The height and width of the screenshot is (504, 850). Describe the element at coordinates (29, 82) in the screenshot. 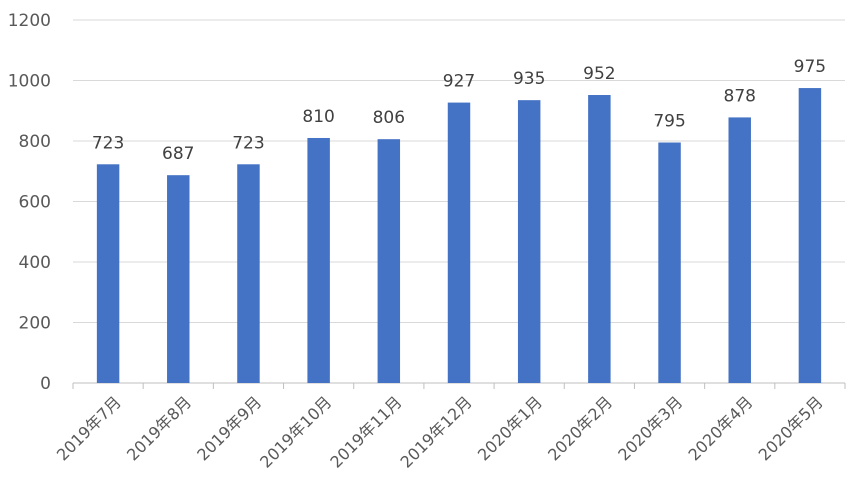

I see `y-tick-label: 1000` at that location.